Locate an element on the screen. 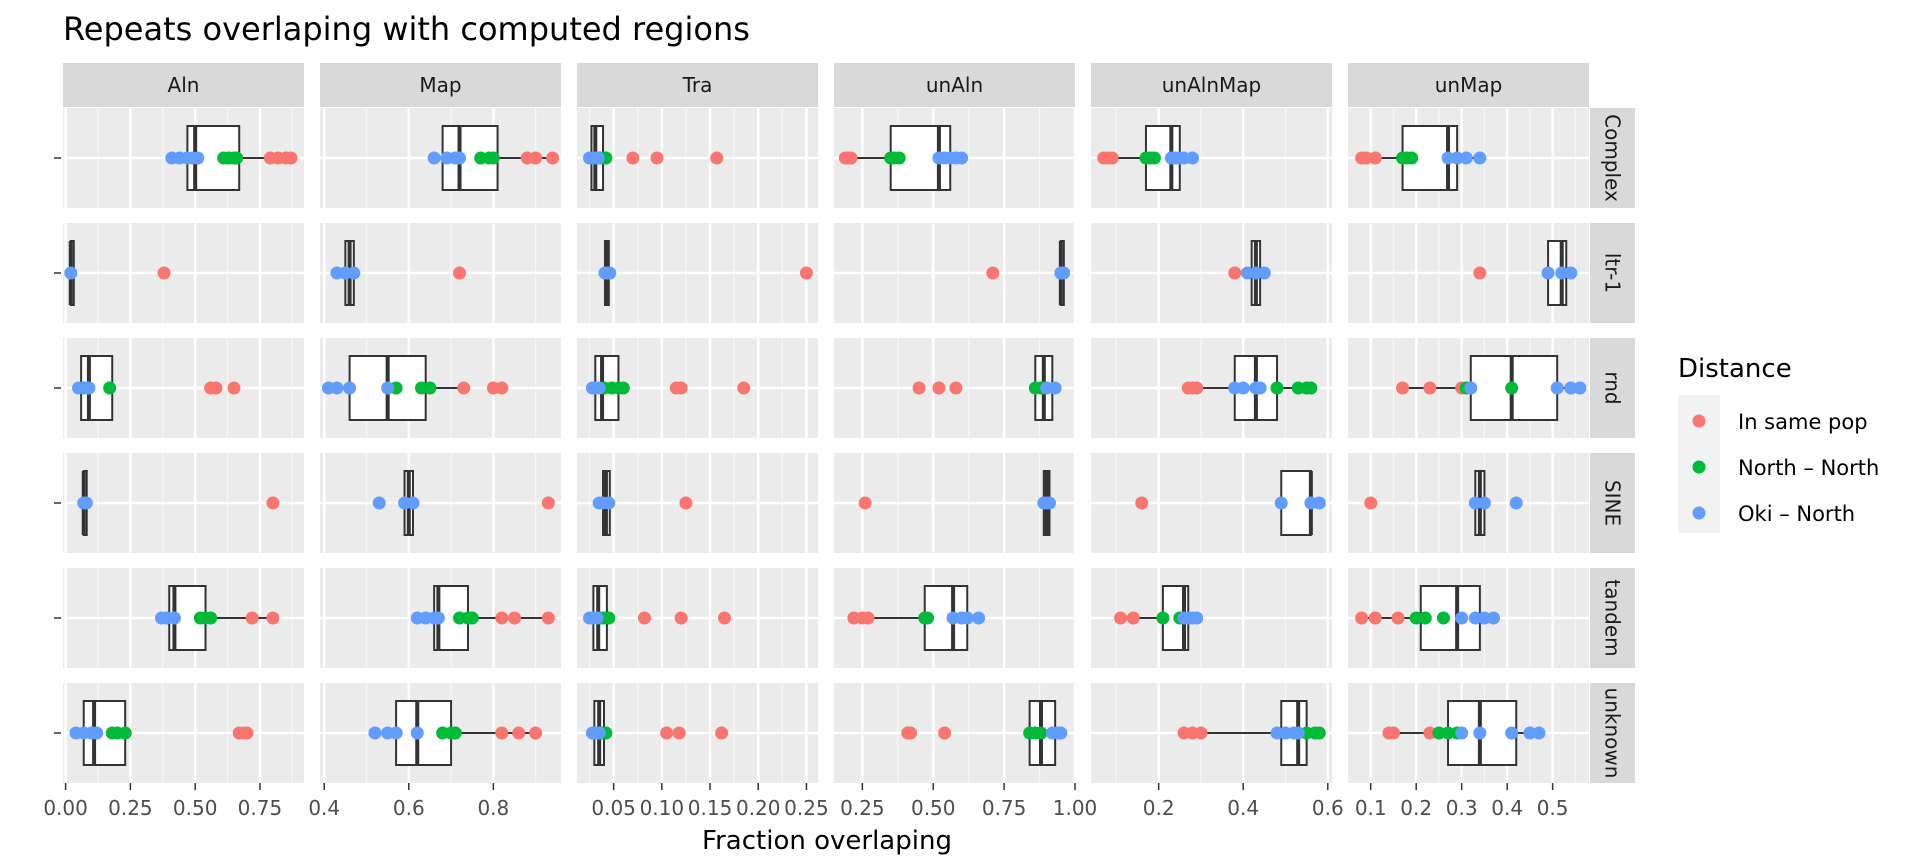 This screenshot has height=865, width=1920. x-tick-label: 0.3 is located at coordinates (1462, 808).